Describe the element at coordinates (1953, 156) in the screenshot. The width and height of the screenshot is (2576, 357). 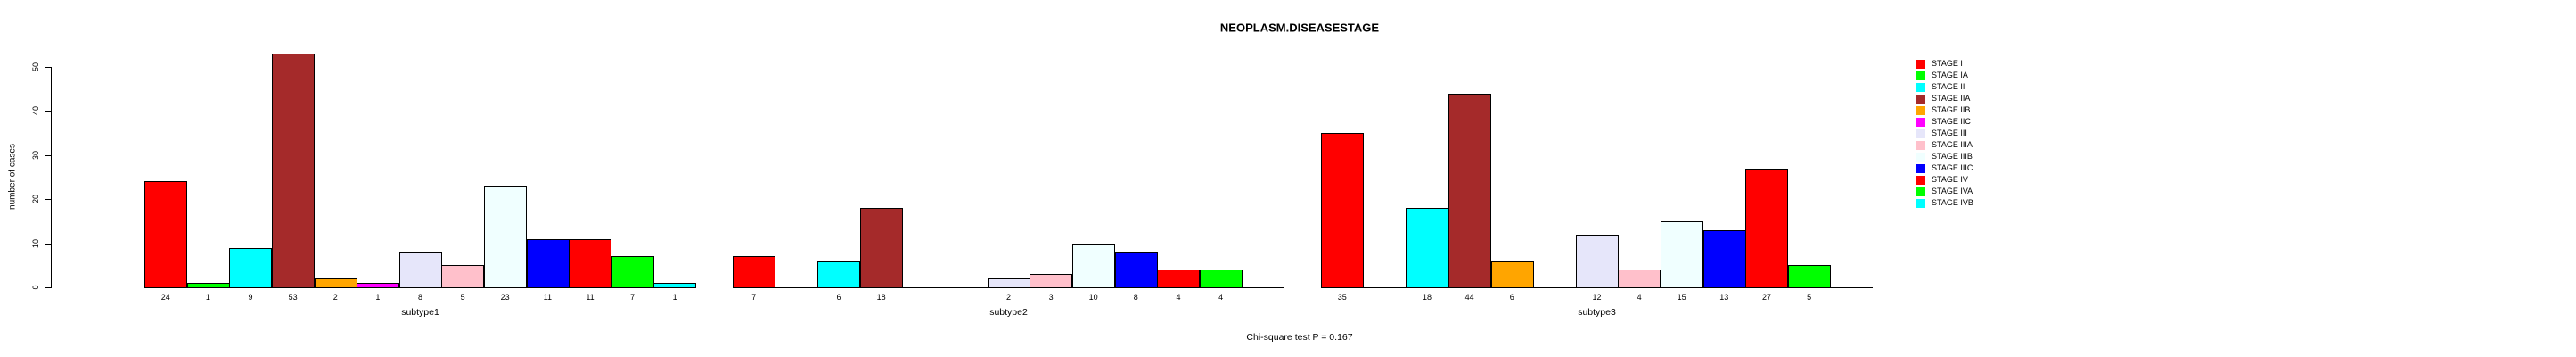
I see `legend-label: STAGE IIIB` at that location.